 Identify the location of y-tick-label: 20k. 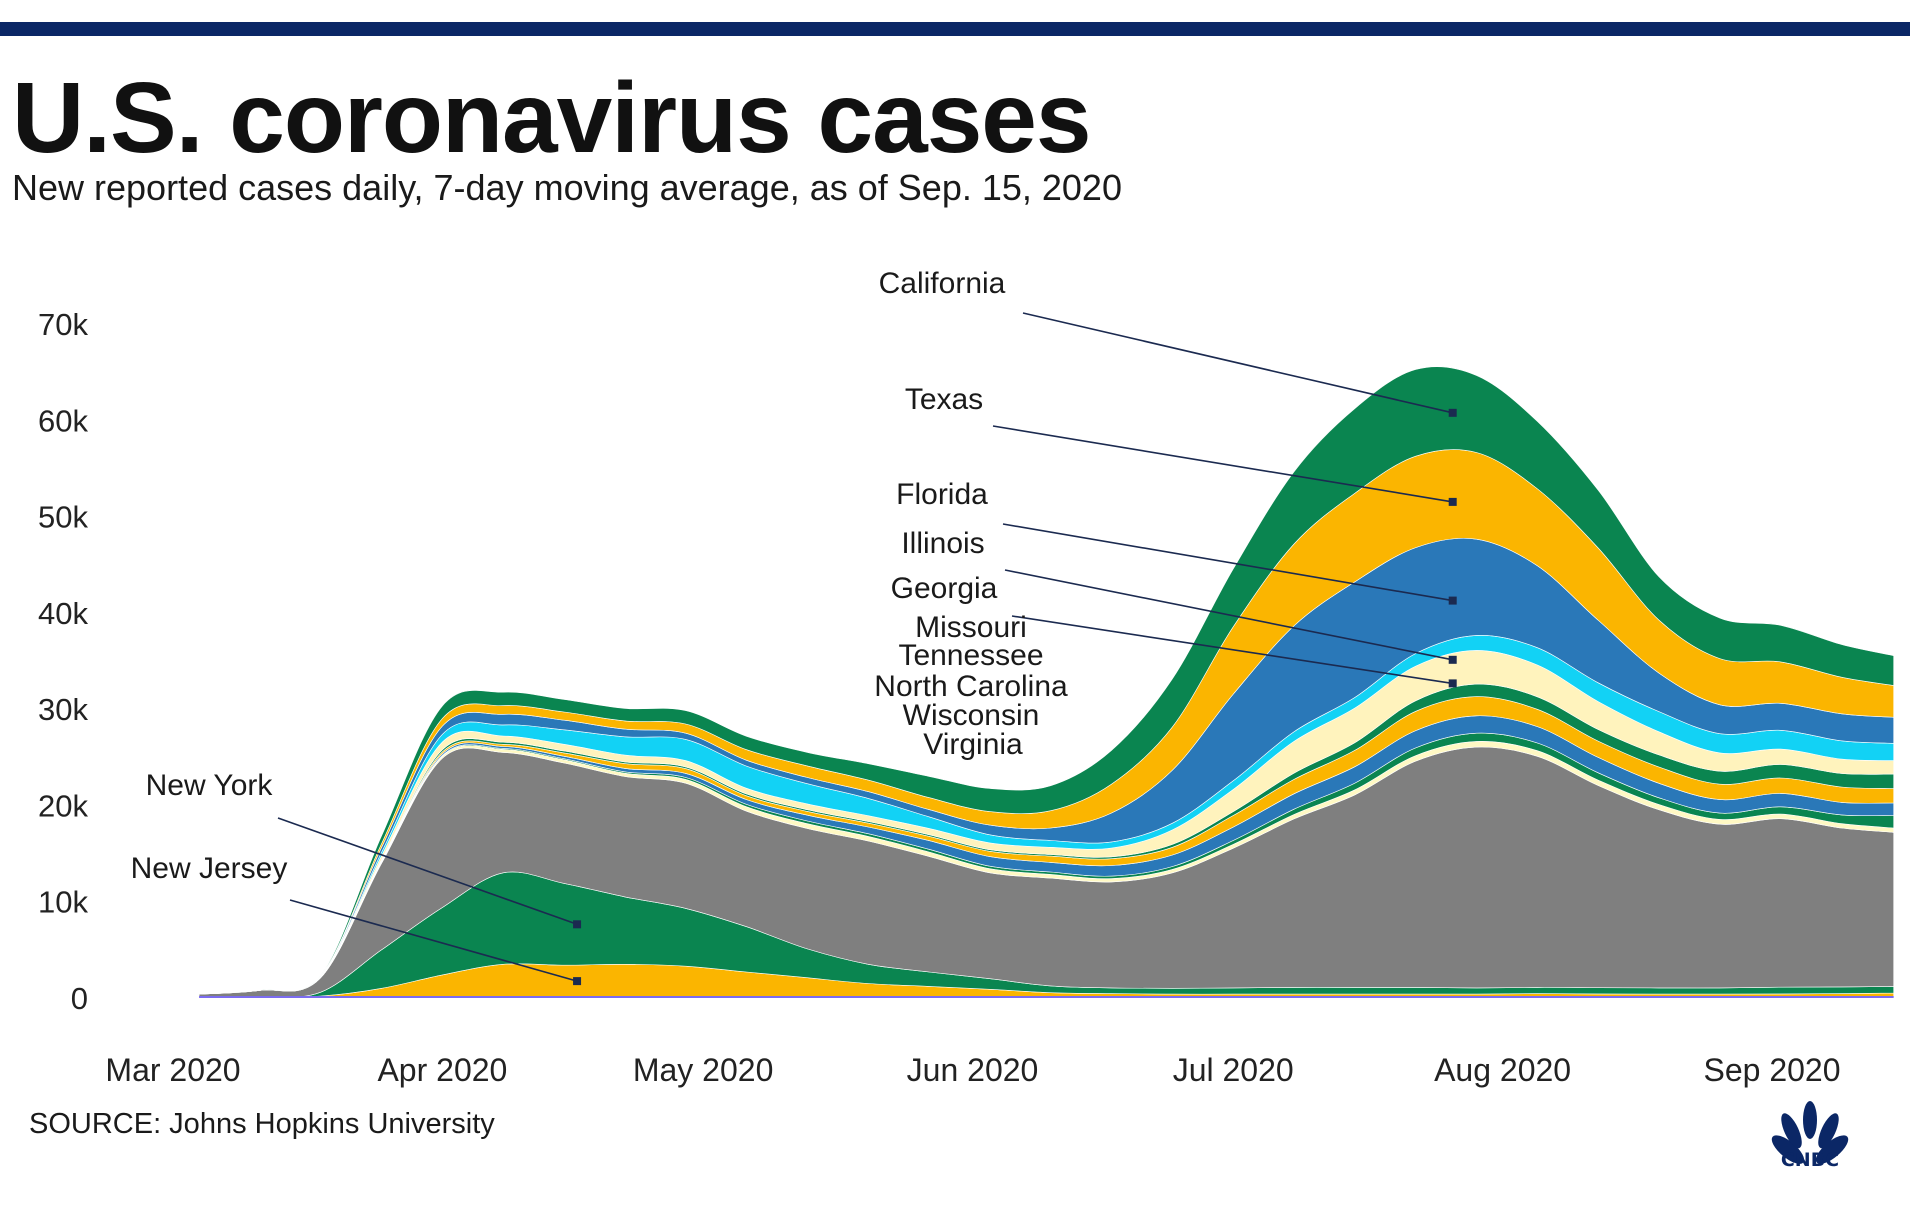
(63, 805).